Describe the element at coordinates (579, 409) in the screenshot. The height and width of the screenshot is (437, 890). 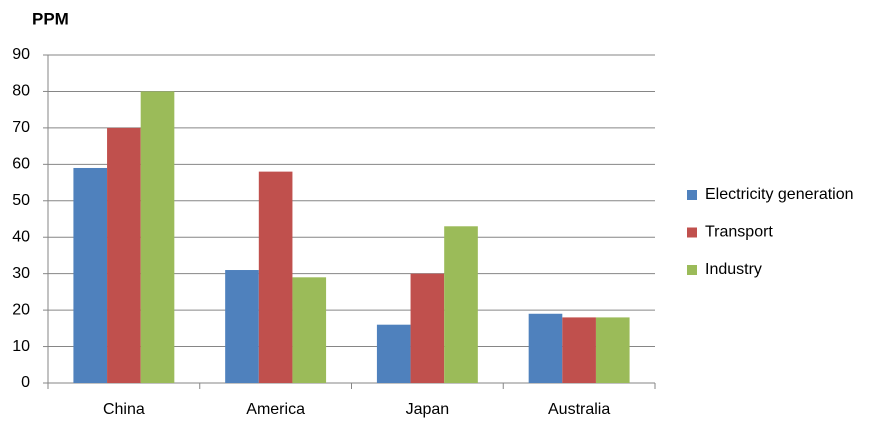
I see `x-tick-label: Australia` at that location.